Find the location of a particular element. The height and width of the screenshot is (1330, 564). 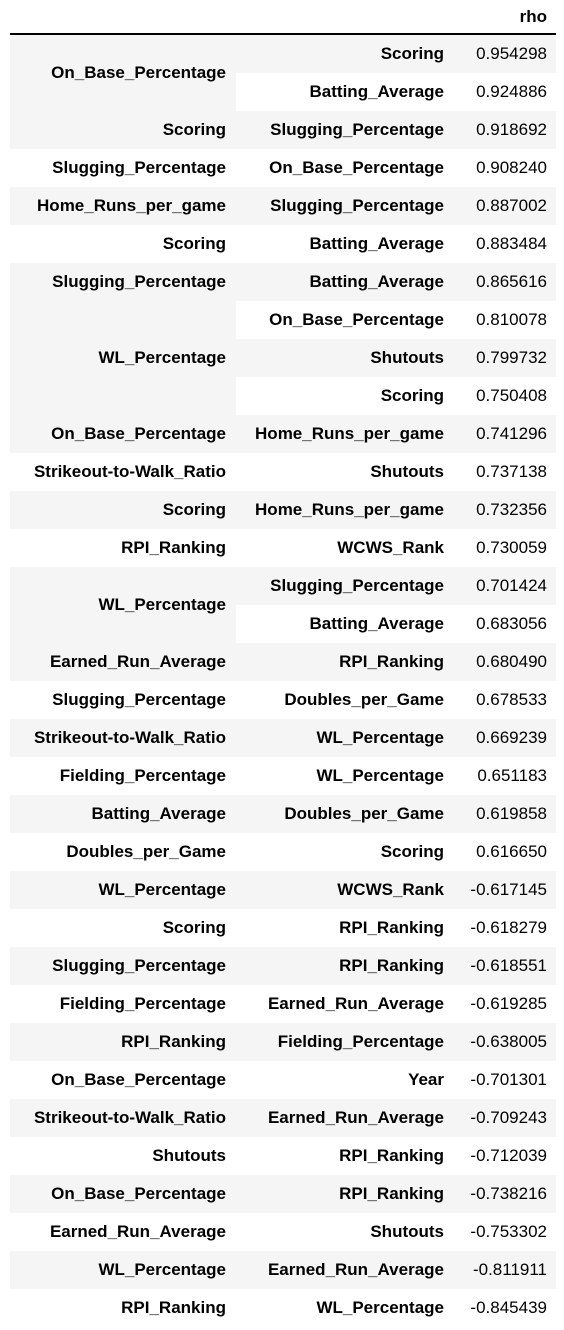

row-index-level1: Year is located at coordinates (345, 1080).